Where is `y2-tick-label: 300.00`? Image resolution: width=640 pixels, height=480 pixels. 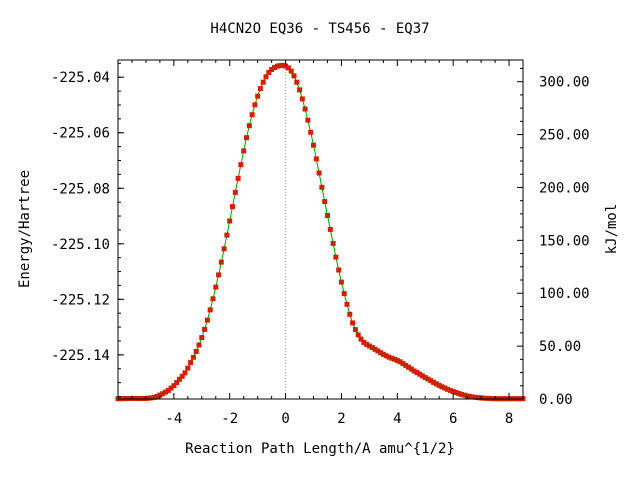 y2-tick-label: 300.00 is located at coordinates (564, 83).